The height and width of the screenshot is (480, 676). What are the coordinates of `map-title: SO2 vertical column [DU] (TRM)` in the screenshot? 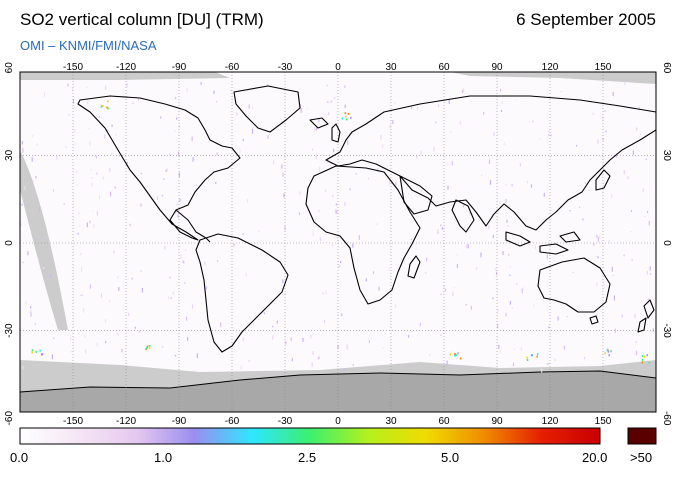 It's located at (142, 19).